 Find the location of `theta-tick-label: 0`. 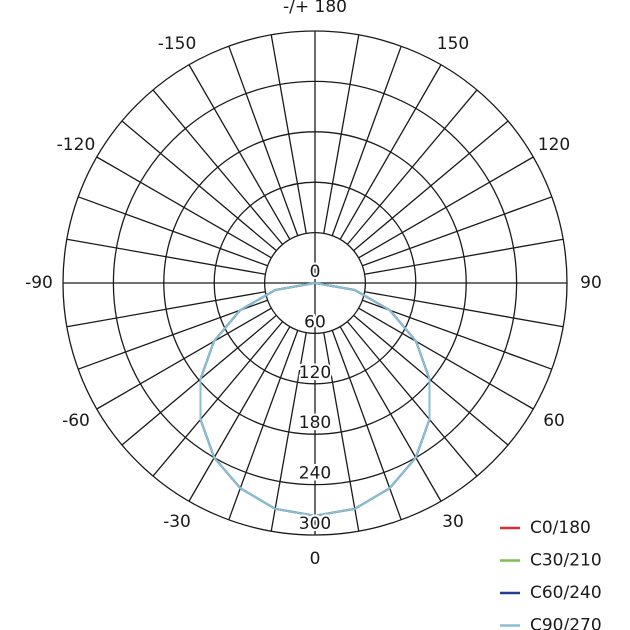

theta-tick-label: 0 is located at coordinates (315, 559).